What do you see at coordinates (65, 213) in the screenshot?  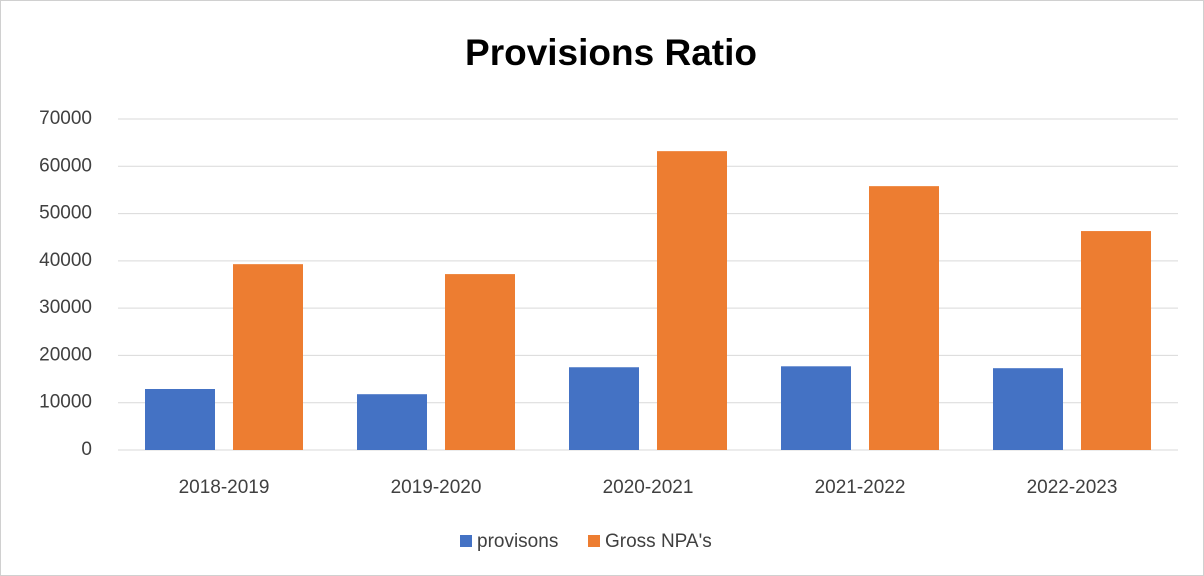 I see `y-tick-label: 50000` at bounding box center [65, 213].